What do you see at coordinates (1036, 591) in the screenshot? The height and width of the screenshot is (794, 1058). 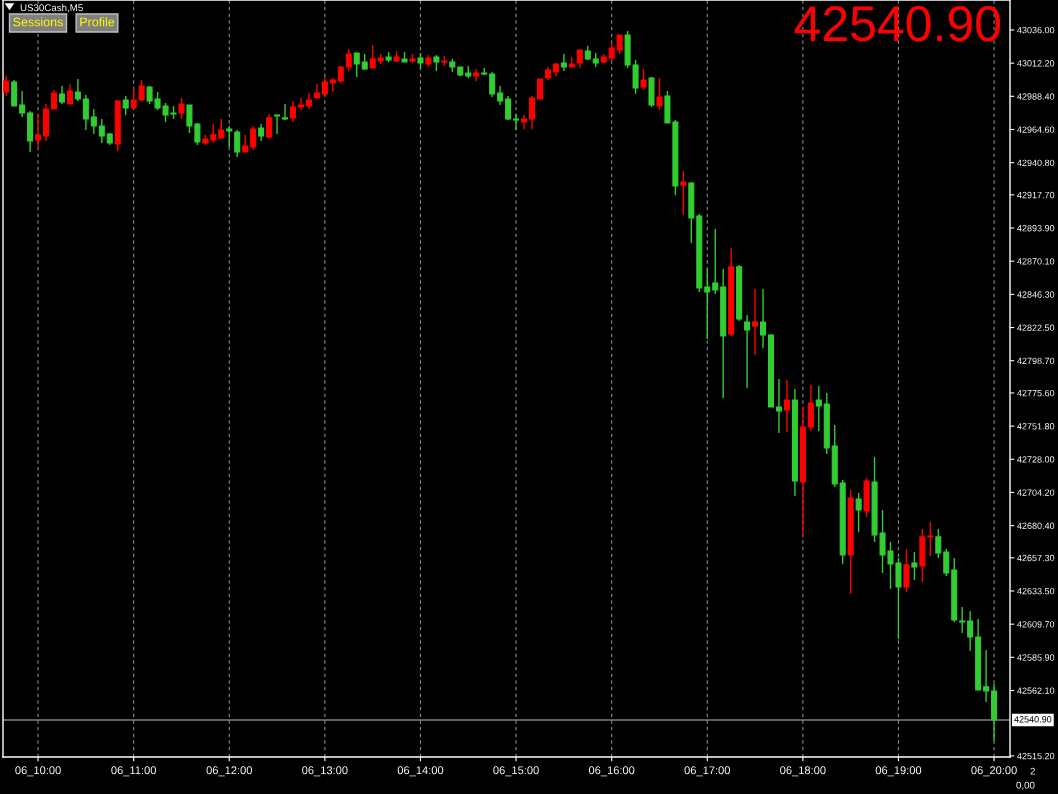 I see `y-tick-label: 42633.50` at bounding box center [1036, 591].